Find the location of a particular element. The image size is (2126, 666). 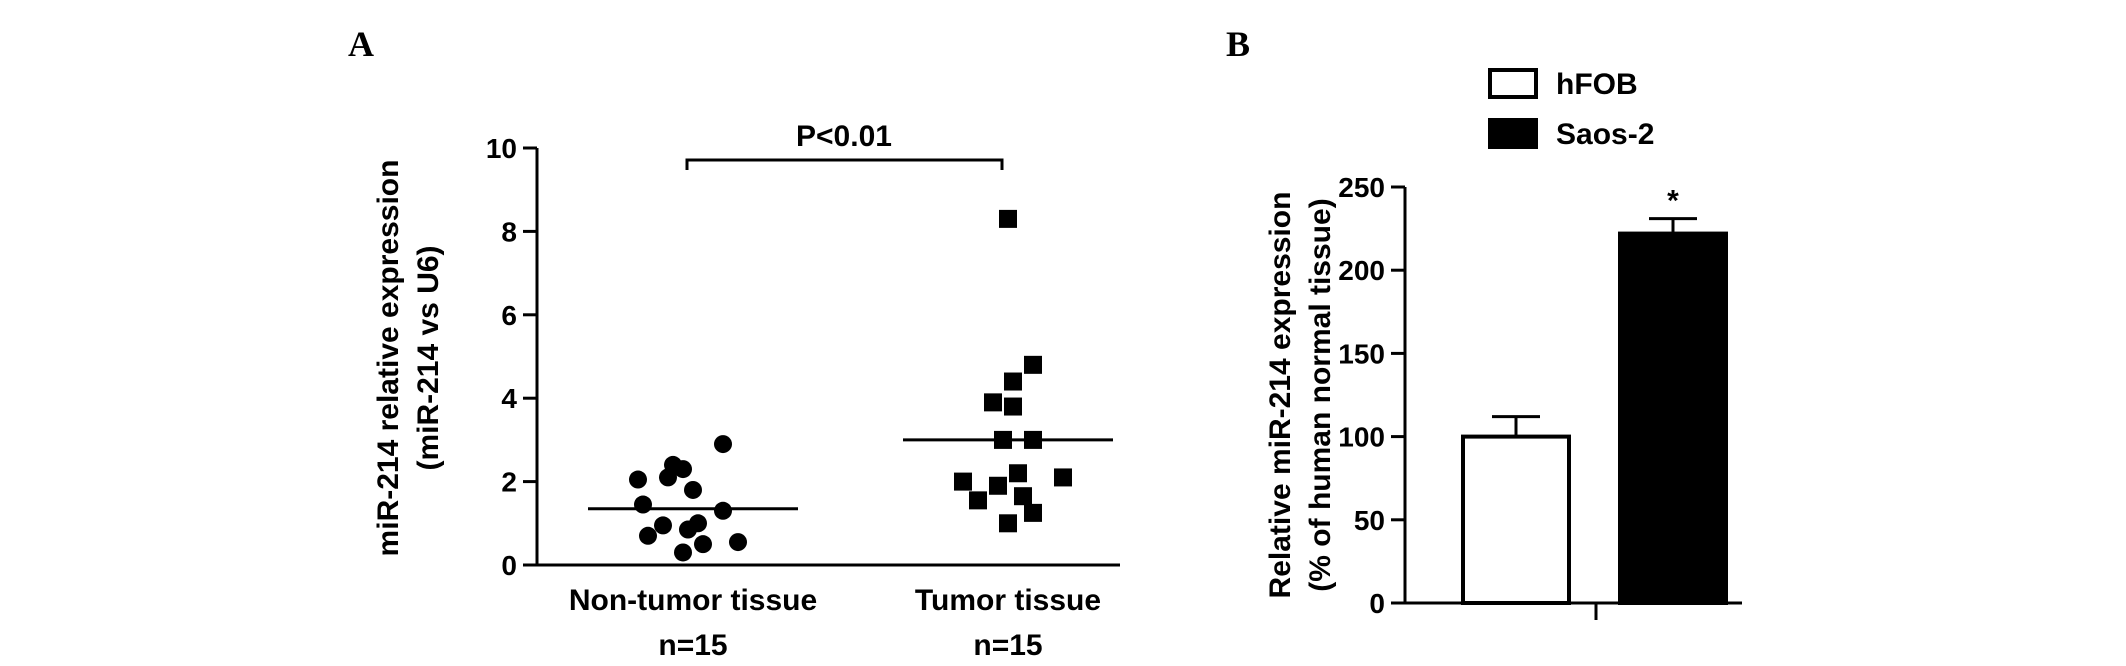

panel-b-ylabel-line1: Relative miR-214 expression is located at coordinates (1280, 395).